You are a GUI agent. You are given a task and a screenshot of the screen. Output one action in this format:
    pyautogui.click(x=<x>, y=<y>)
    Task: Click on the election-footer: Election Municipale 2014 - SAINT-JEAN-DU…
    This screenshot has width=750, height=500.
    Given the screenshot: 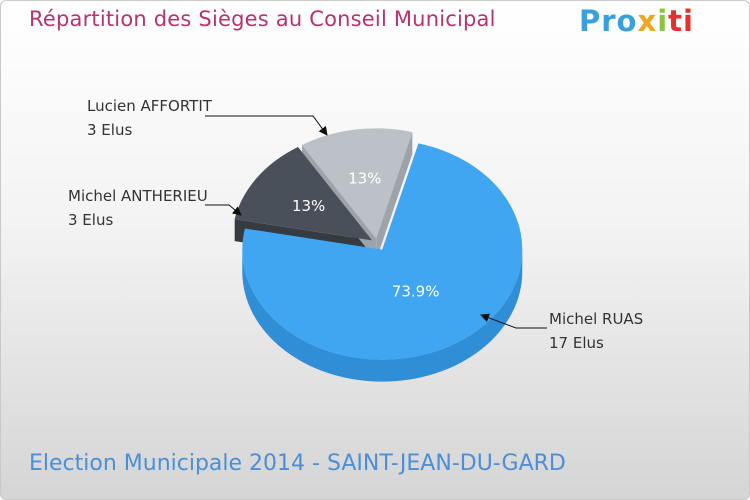 What is the action you would take?
    pyautogui.click(x=297, y=463)
    